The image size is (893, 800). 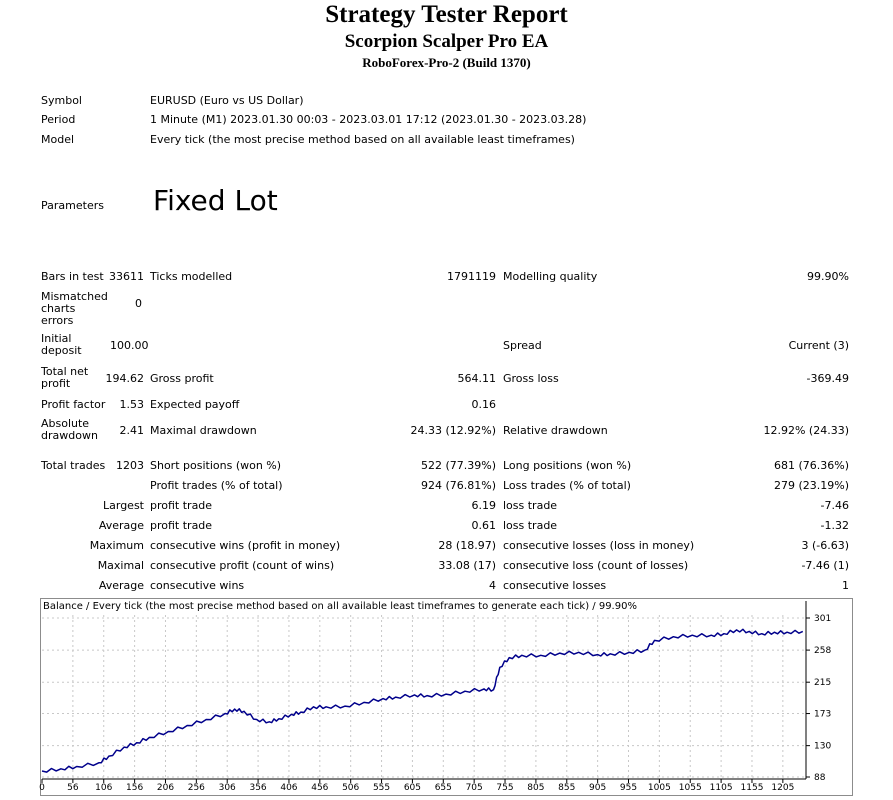 What do you see at coordinates (535, 788) in the screenshot?
I see `x-tick-label: 805` at bounding box center [535, 788].